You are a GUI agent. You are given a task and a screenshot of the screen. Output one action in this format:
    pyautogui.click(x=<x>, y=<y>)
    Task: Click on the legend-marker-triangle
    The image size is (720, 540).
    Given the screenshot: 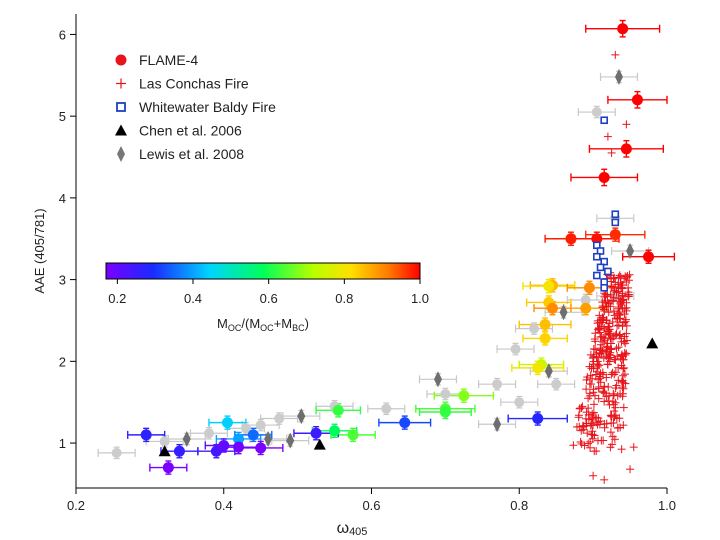 What is the action you would take?
    pyautogui.click(x=121, y=130)
    